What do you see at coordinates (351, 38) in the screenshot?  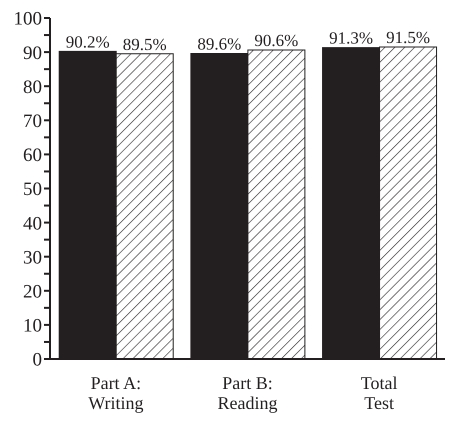 I see `data-label: 91.3%` at bounding box center [351, 38].